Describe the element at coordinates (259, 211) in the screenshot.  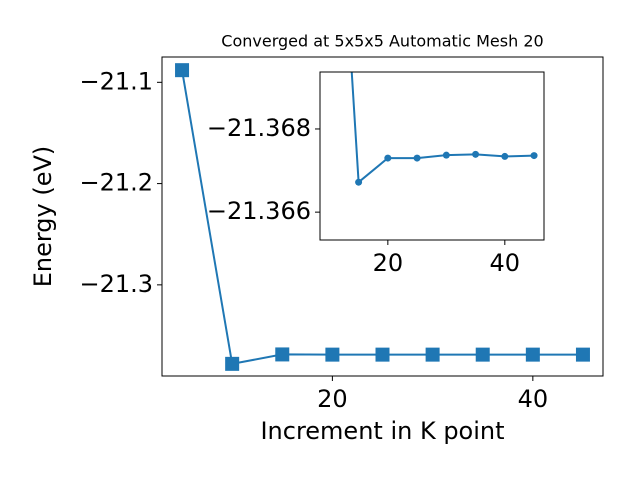
I see `y-tick-label: −21.366` at that location.